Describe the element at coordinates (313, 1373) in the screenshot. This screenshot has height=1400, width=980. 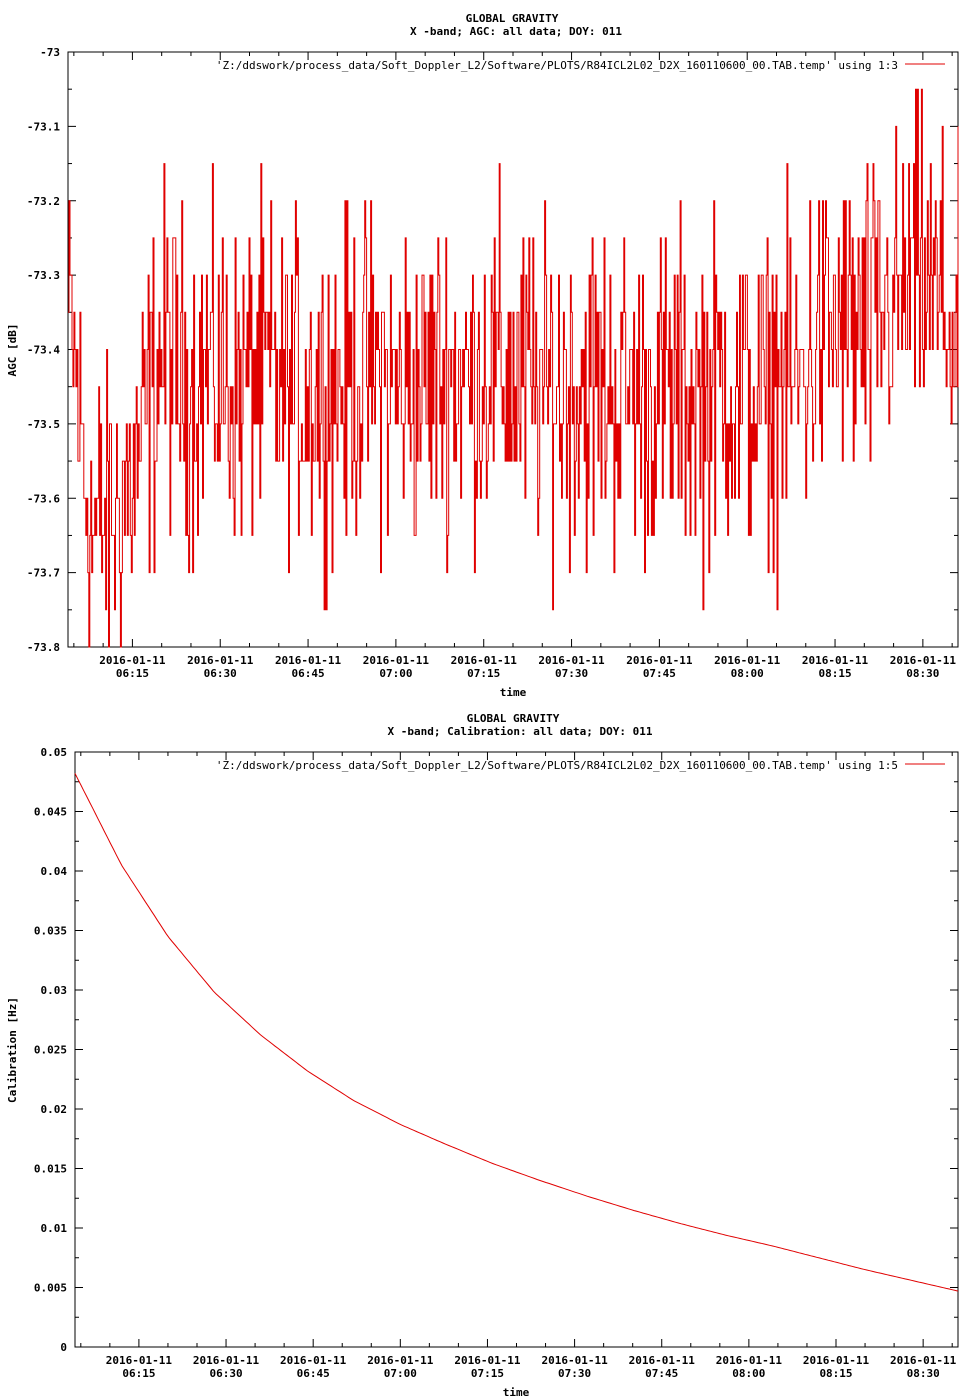
I see `calibration-x-tick-time: 06:45` at that location.